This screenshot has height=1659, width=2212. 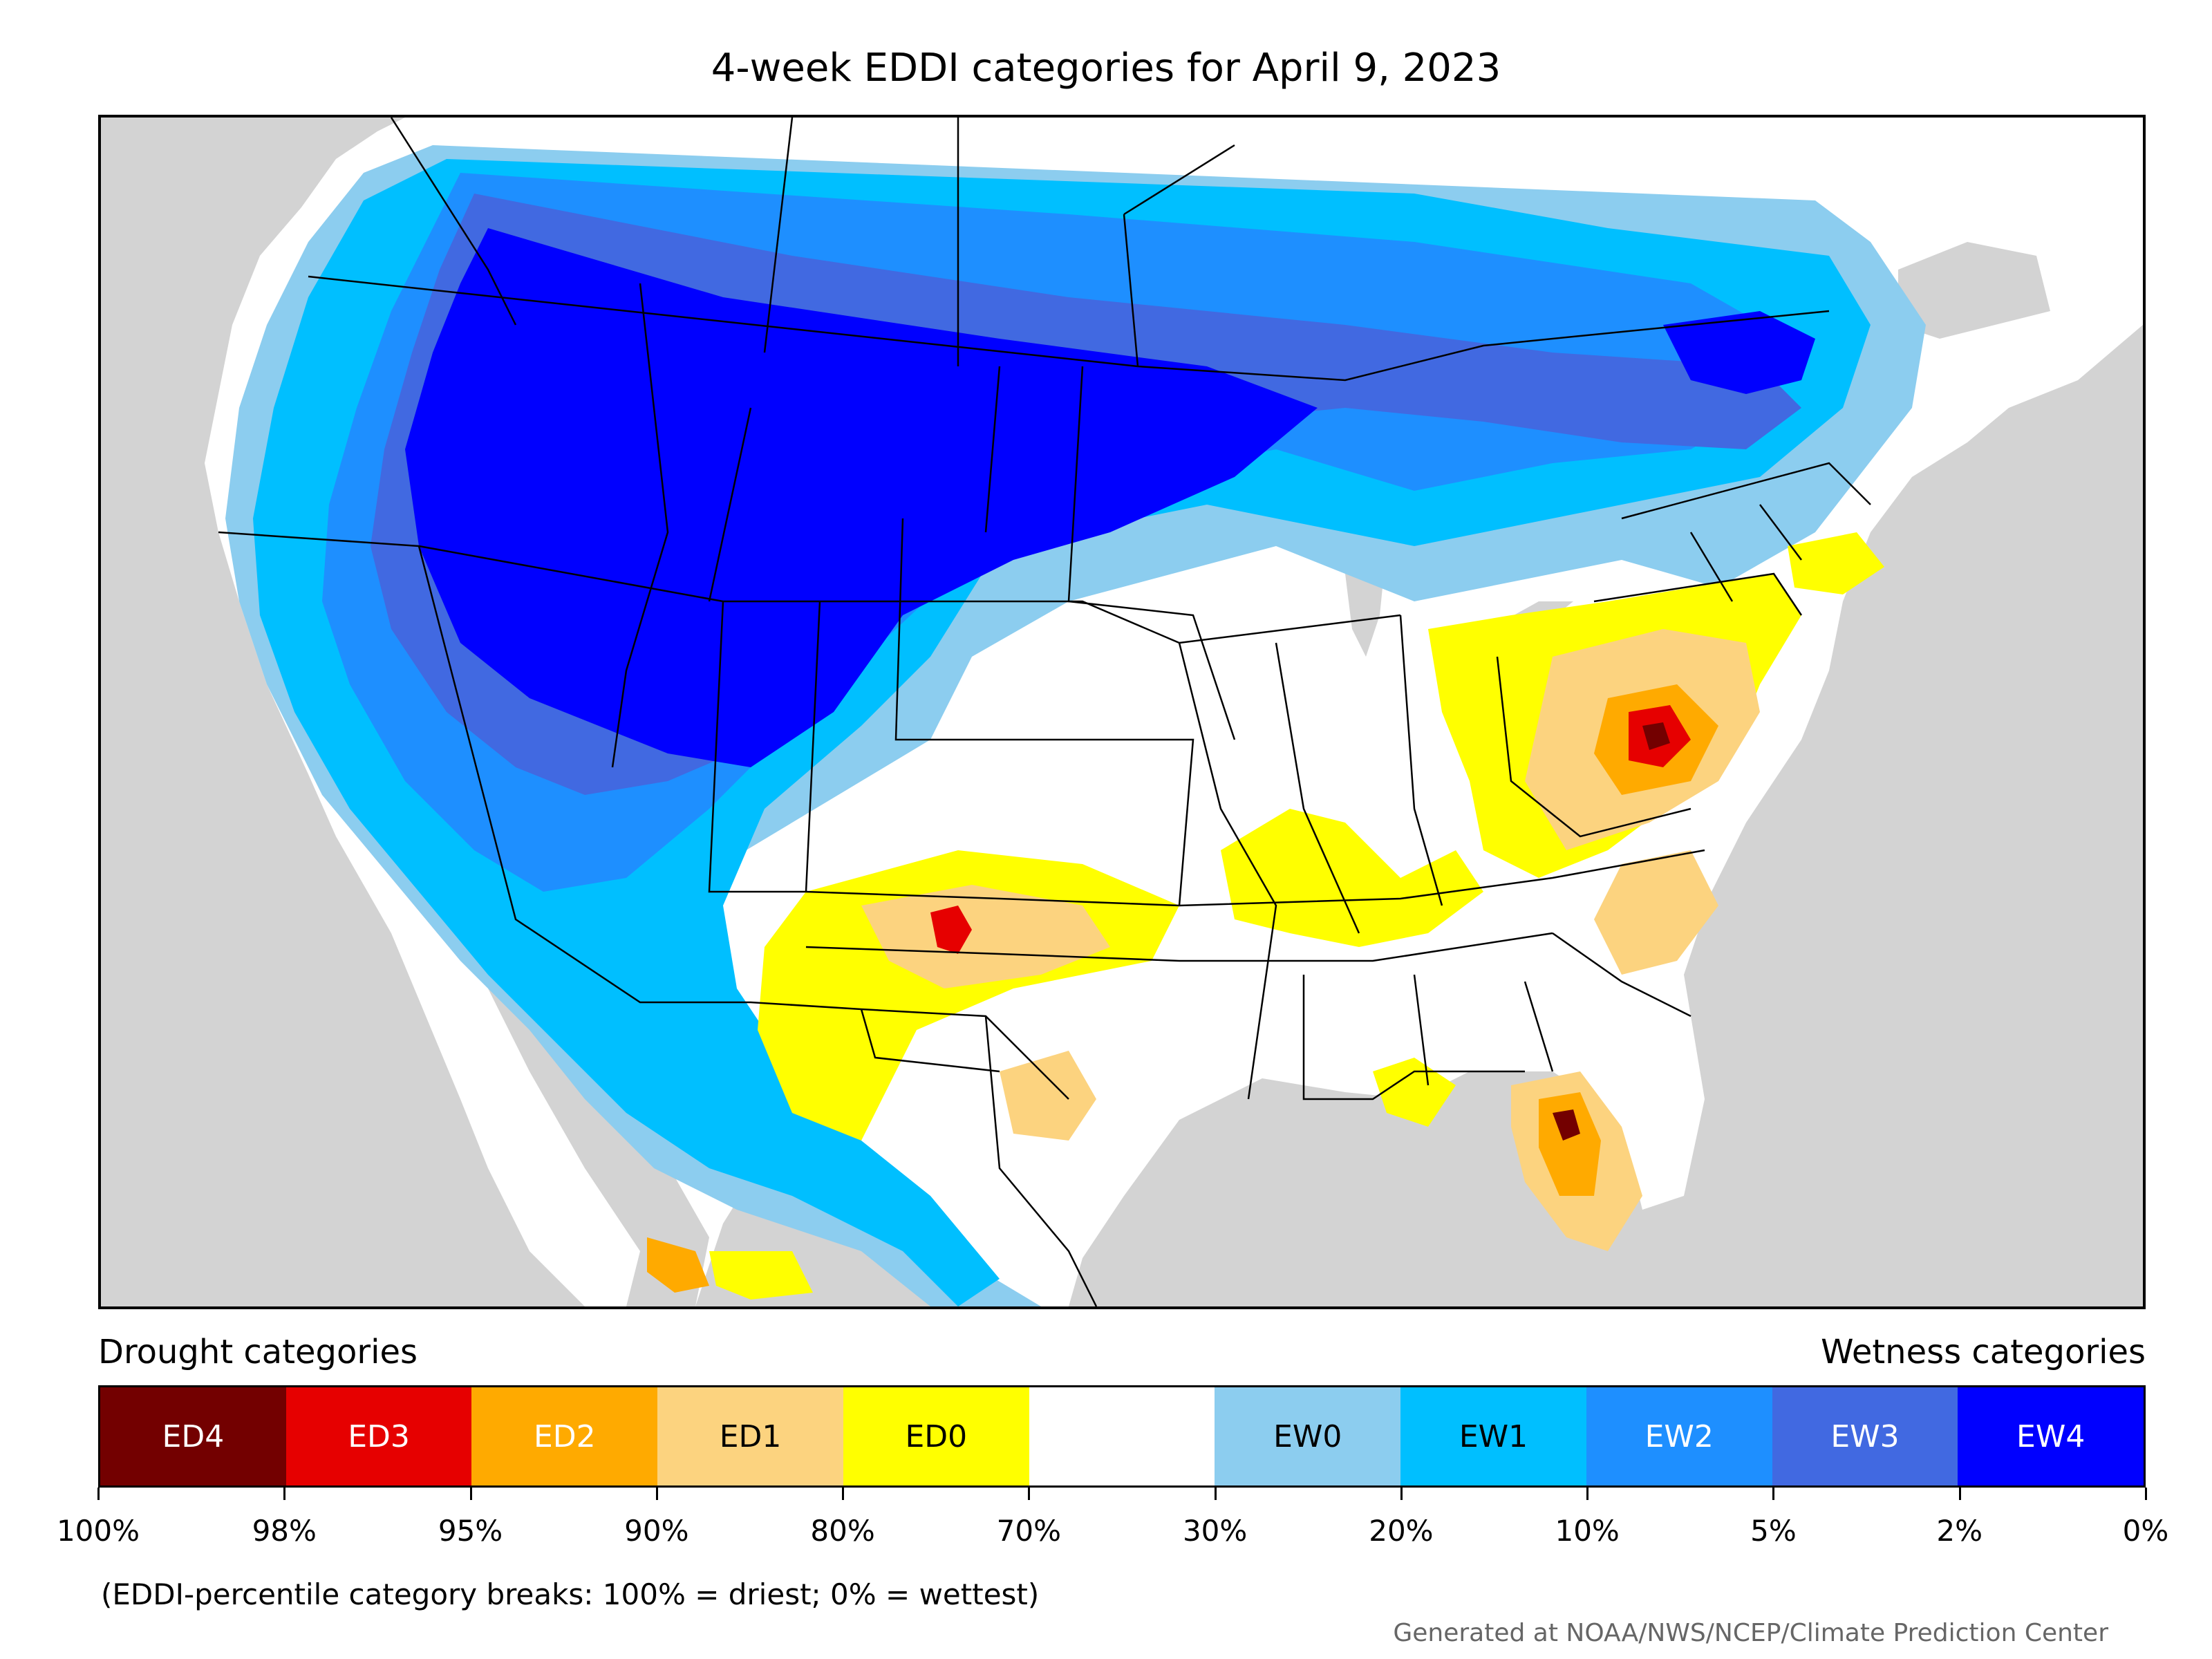 I want to click on colorbar-segment-ed4: ED4, so click(x=193, y=1436).